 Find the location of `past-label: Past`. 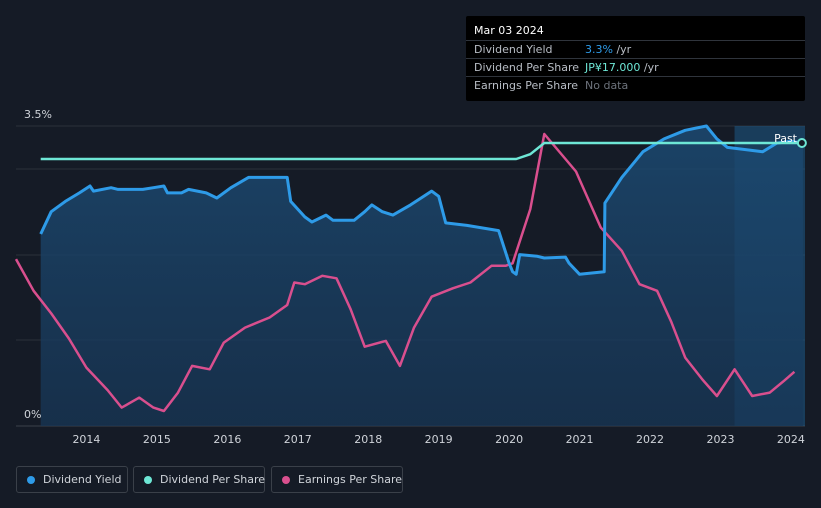

past-label: Past is located at coordinates (786, 138).